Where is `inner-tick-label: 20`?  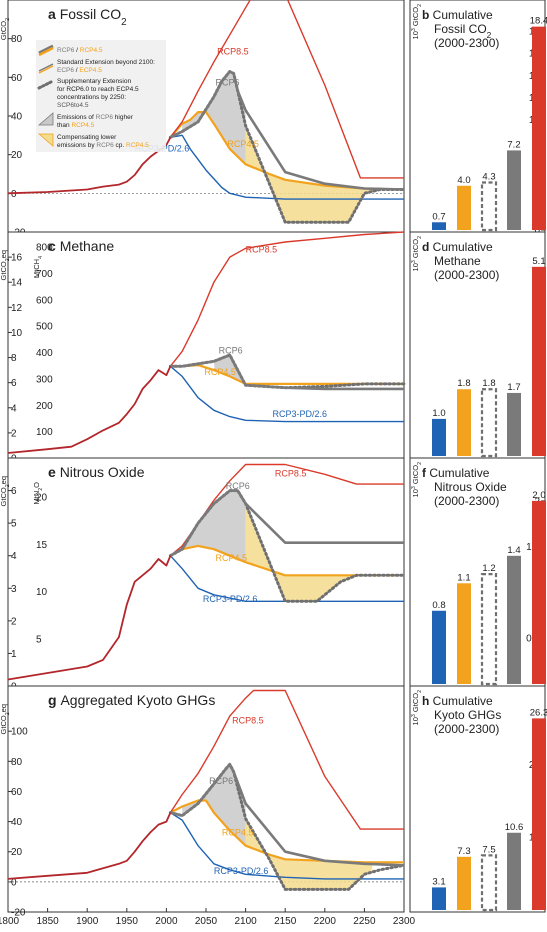 inner-tick-label: 20 is located at coordinates (42, 498).